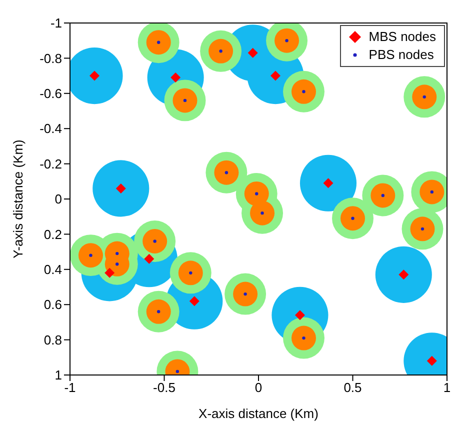  What do you see at coordinates (53, 234) in the screenshot?
I see `y-tick-label: 0.2` at bounding box center [53, 234].